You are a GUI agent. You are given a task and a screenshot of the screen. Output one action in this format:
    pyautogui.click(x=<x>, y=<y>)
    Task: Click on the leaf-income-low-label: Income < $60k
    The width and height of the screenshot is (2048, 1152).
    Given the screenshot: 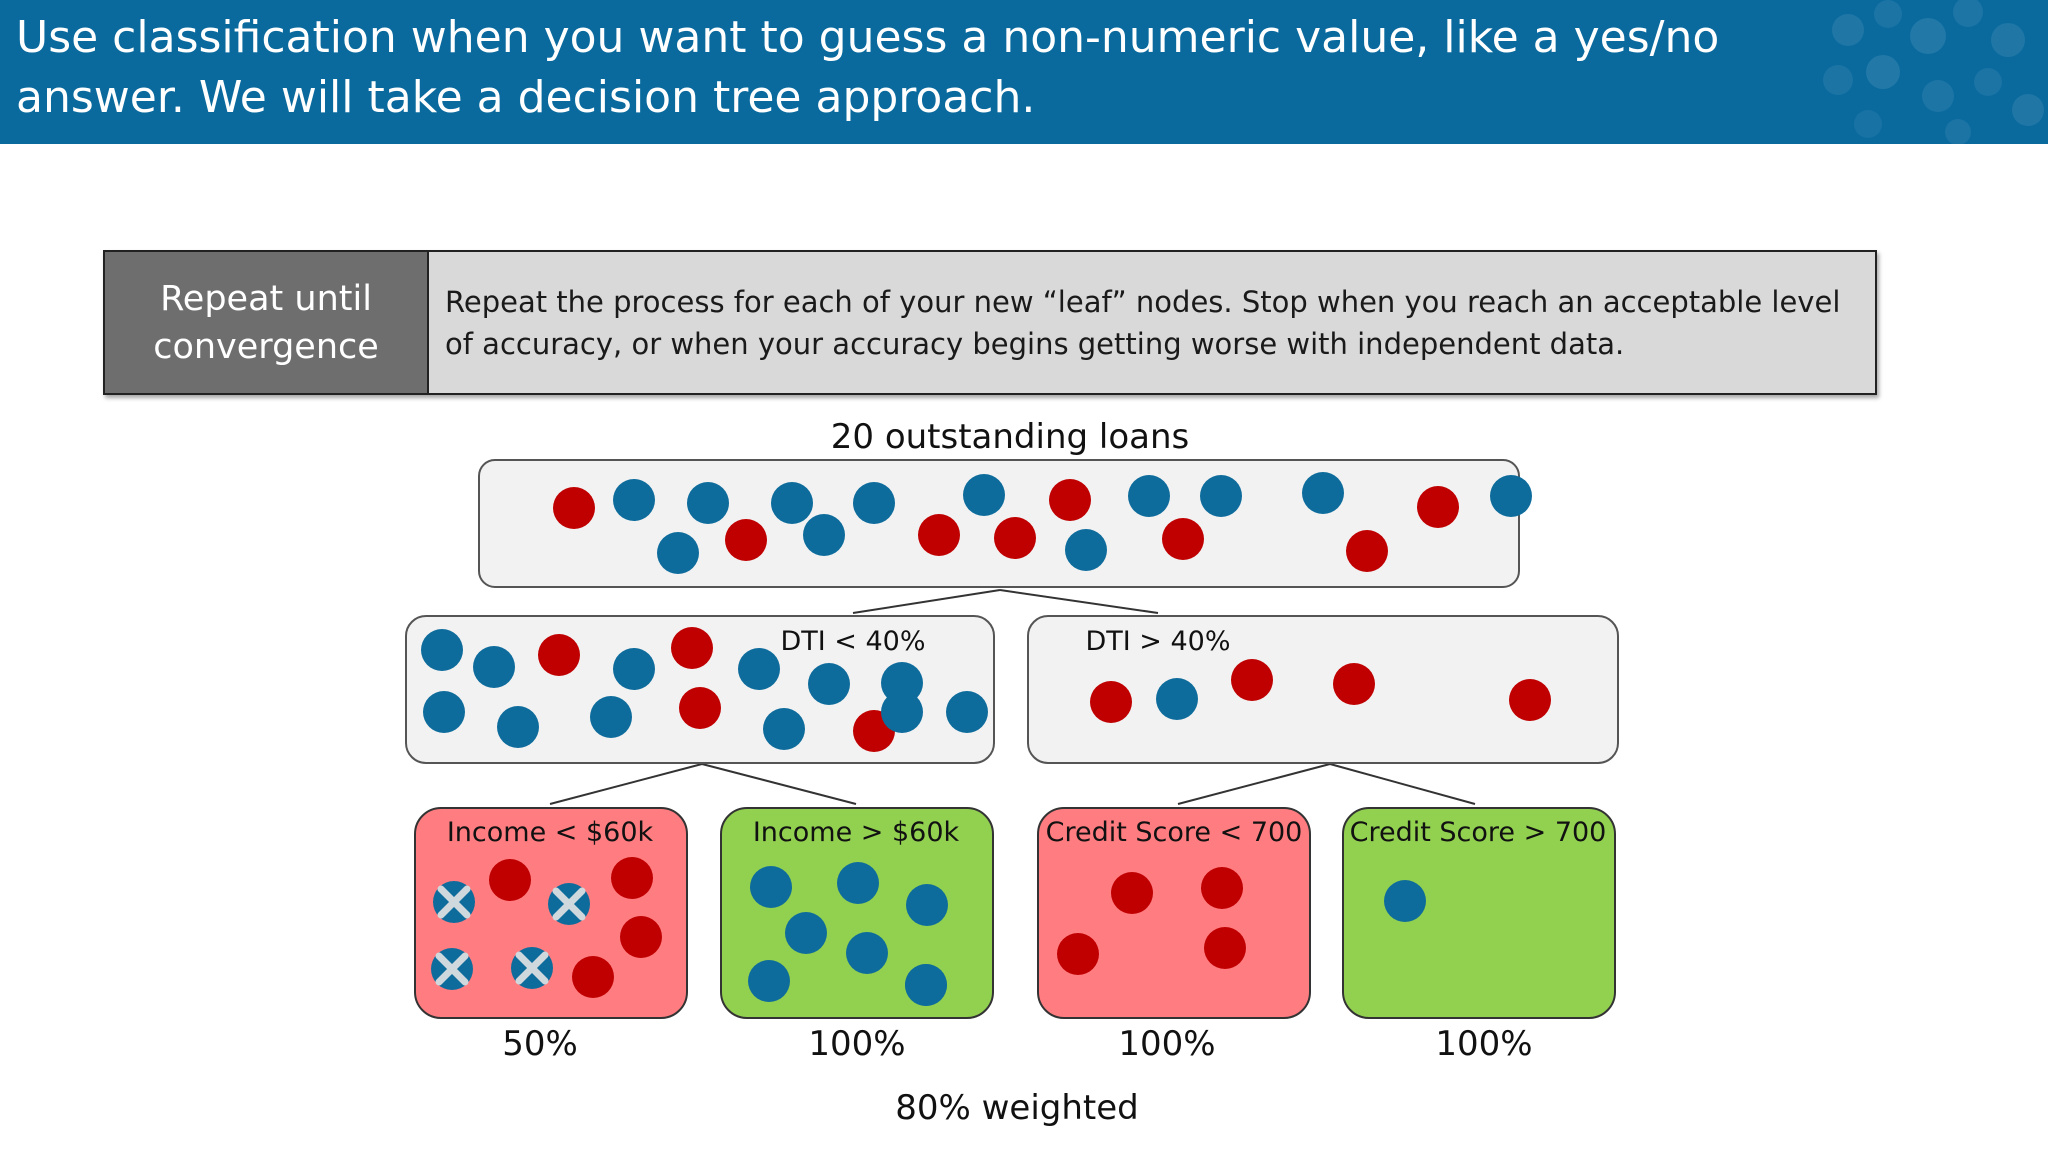 What is the action you would take?
    pyautogui.click(x=550, y=832)
    